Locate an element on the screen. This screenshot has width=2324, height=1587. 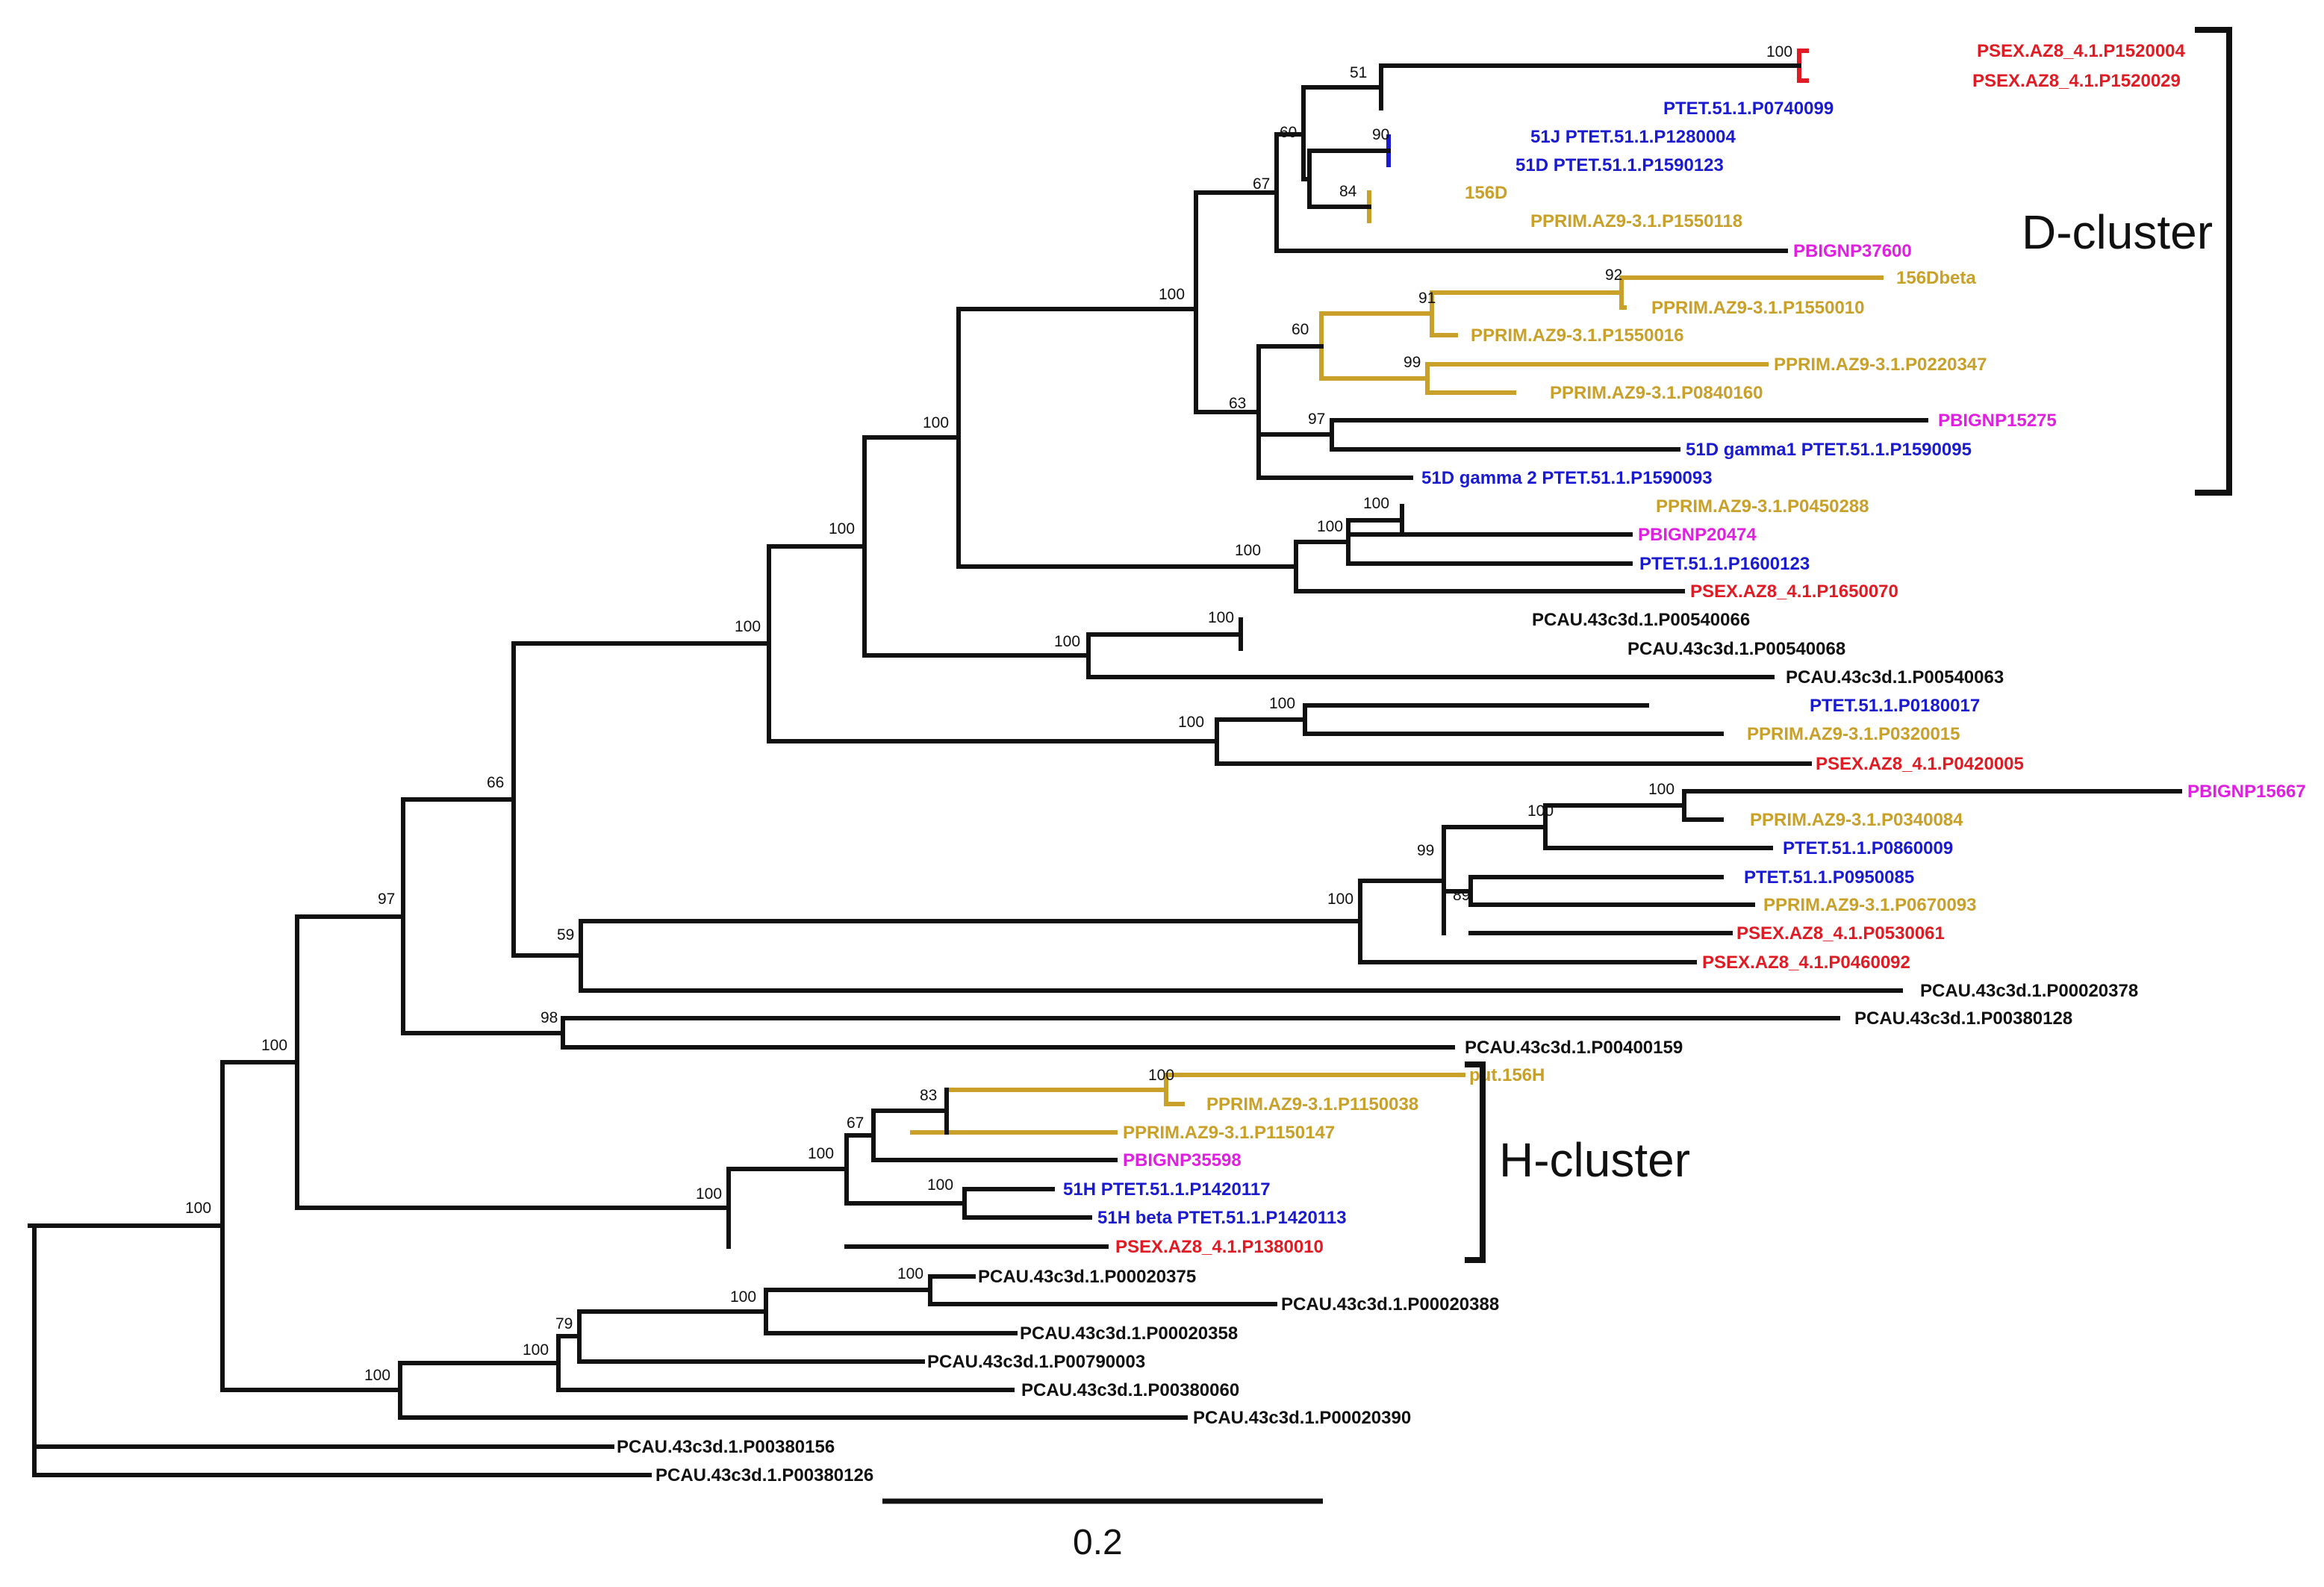
d-cluster-label: D-cluster is located at coordinates (2117, 232).